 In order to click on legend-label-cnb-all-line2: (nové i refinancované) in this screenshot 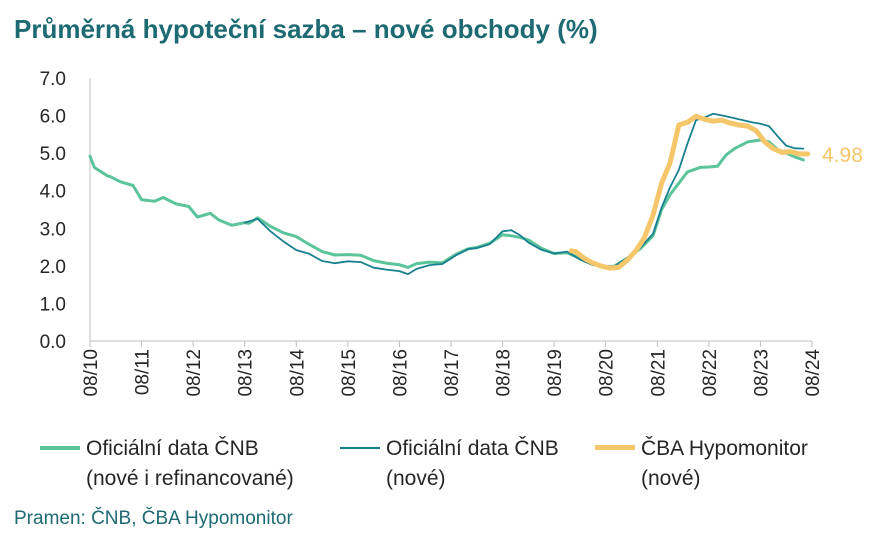, I will do `click(190, 478)`.